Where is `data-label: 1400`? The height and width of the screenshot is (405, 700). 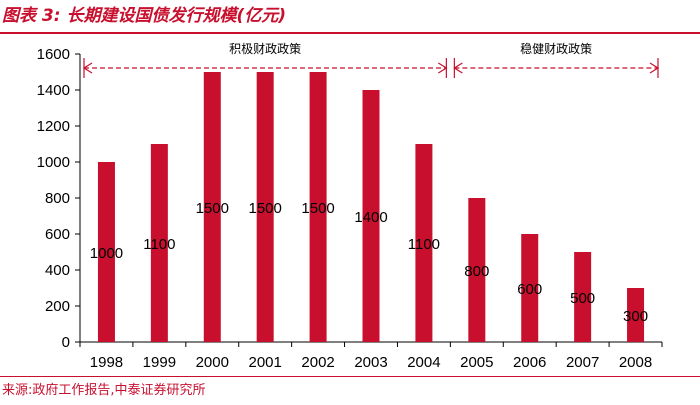
data-label: 1400 is located at coordinates (370, 217).